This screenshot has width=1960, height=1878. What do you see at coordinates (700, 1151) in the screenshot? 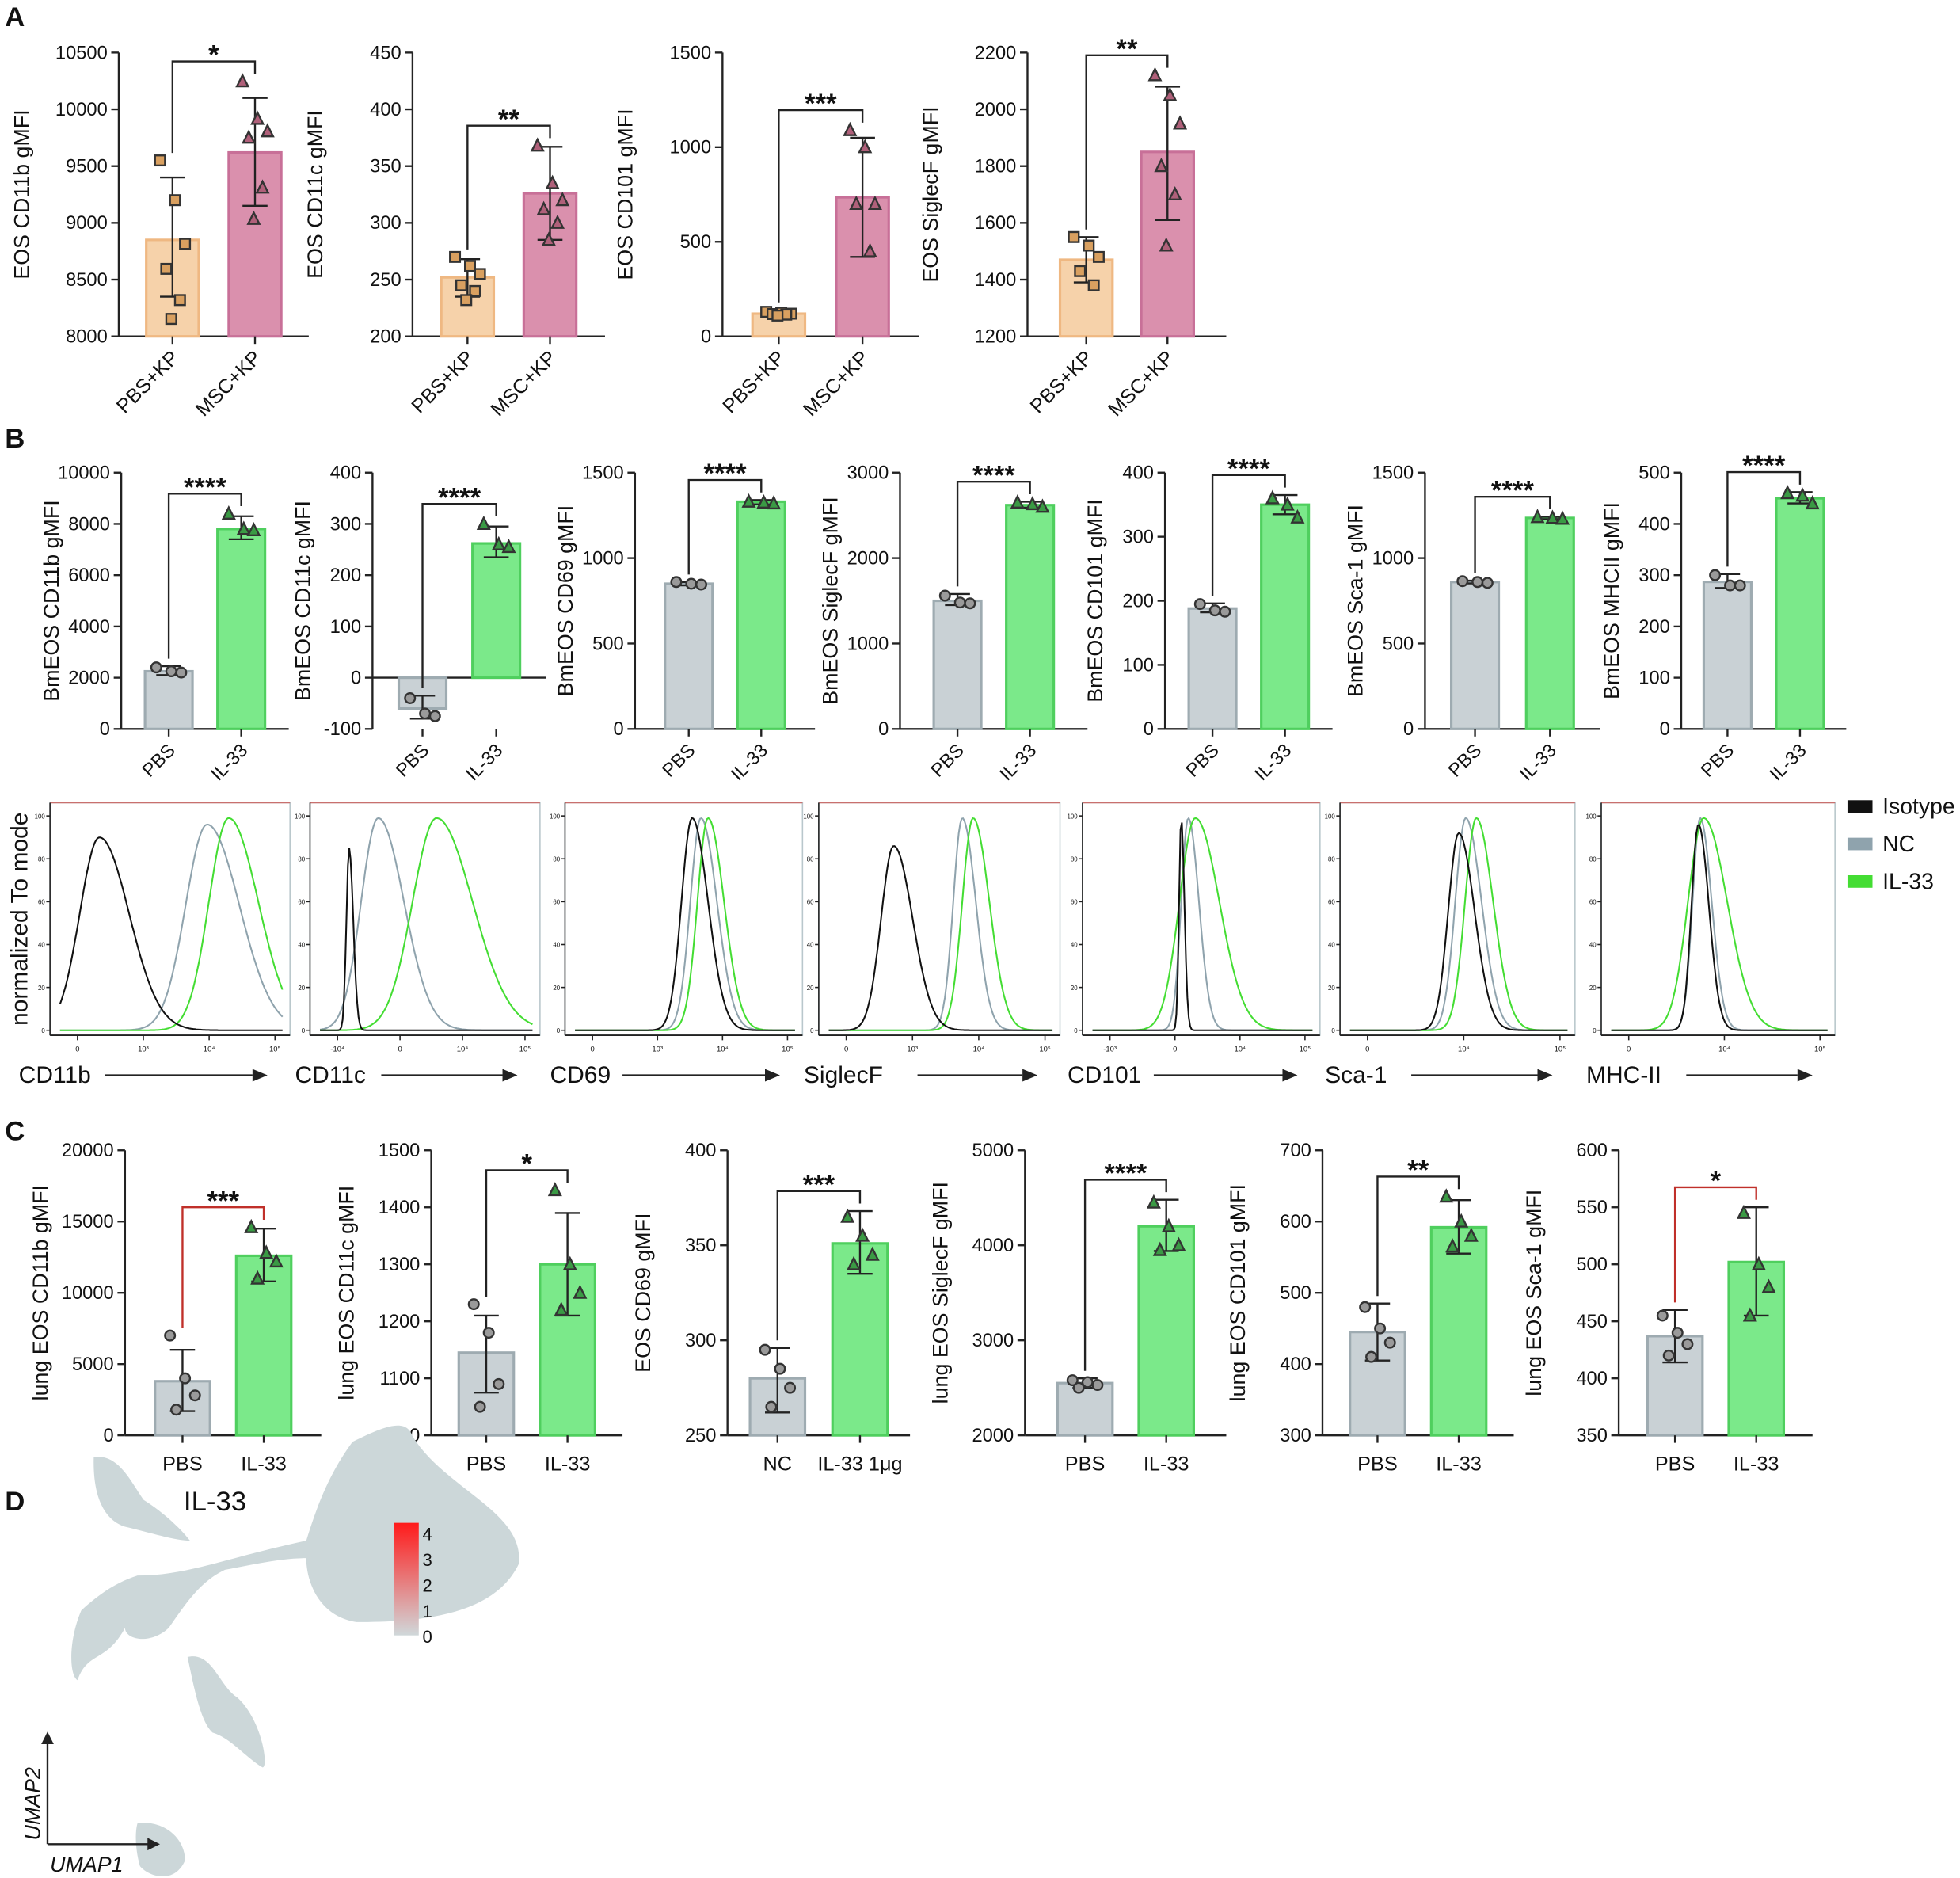
I see `y-tick-label: 400` at bounding box center [700, 1151].